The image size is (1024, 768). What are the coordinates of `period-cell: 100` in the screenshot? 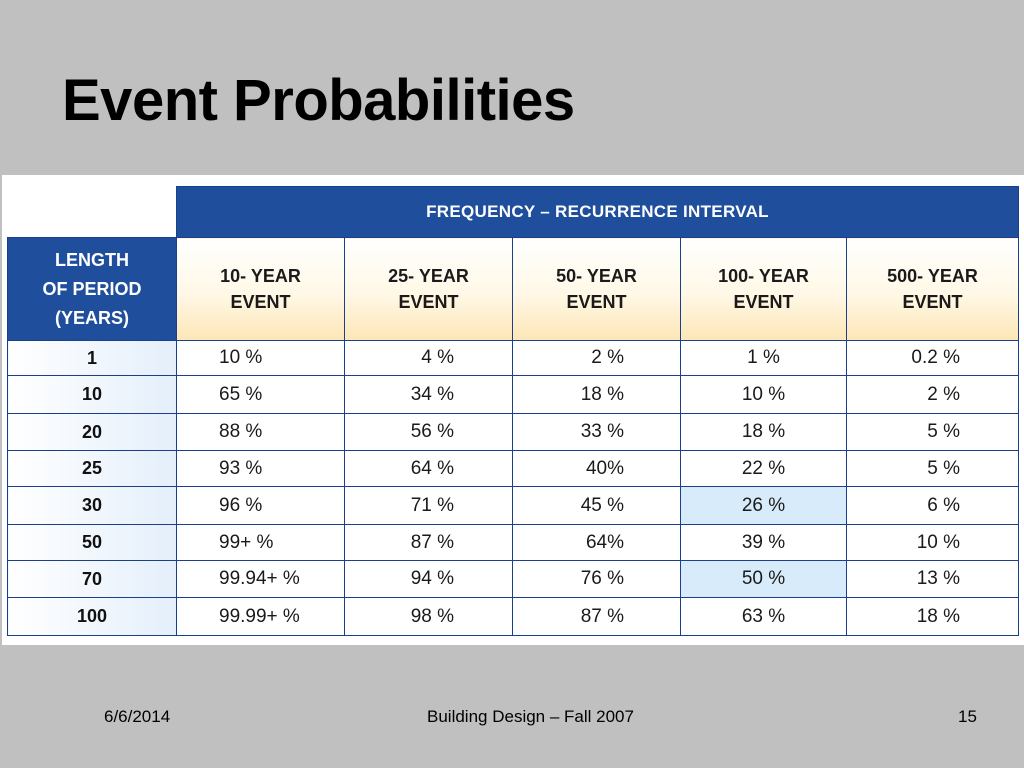 It's located at (92, 616).